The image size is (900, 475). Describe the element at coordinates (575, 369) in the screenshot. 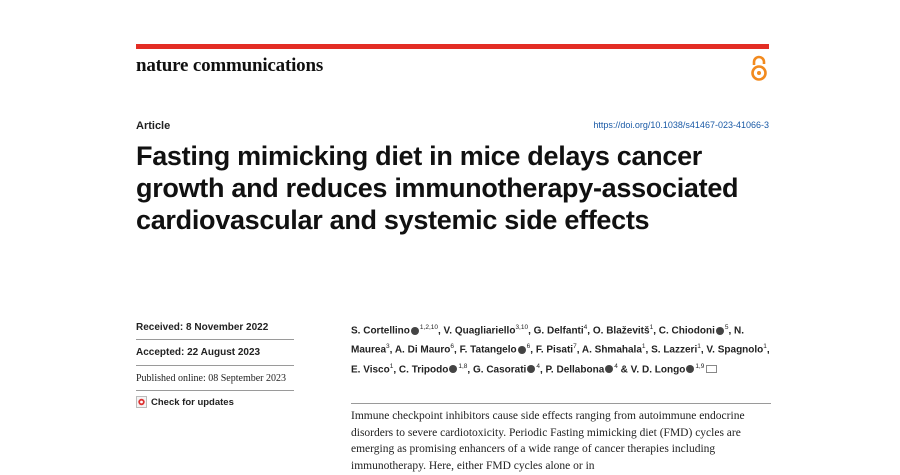

I see `author-name: P. Dellabona` at that location.